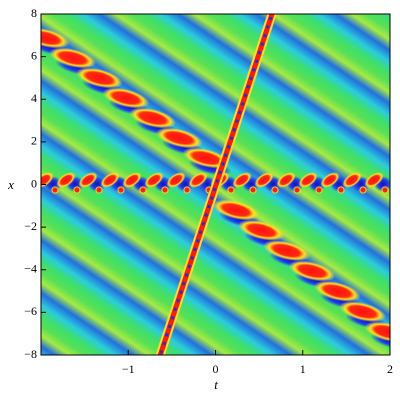  I want to click on x-axis-label: t, so click(216, 384).